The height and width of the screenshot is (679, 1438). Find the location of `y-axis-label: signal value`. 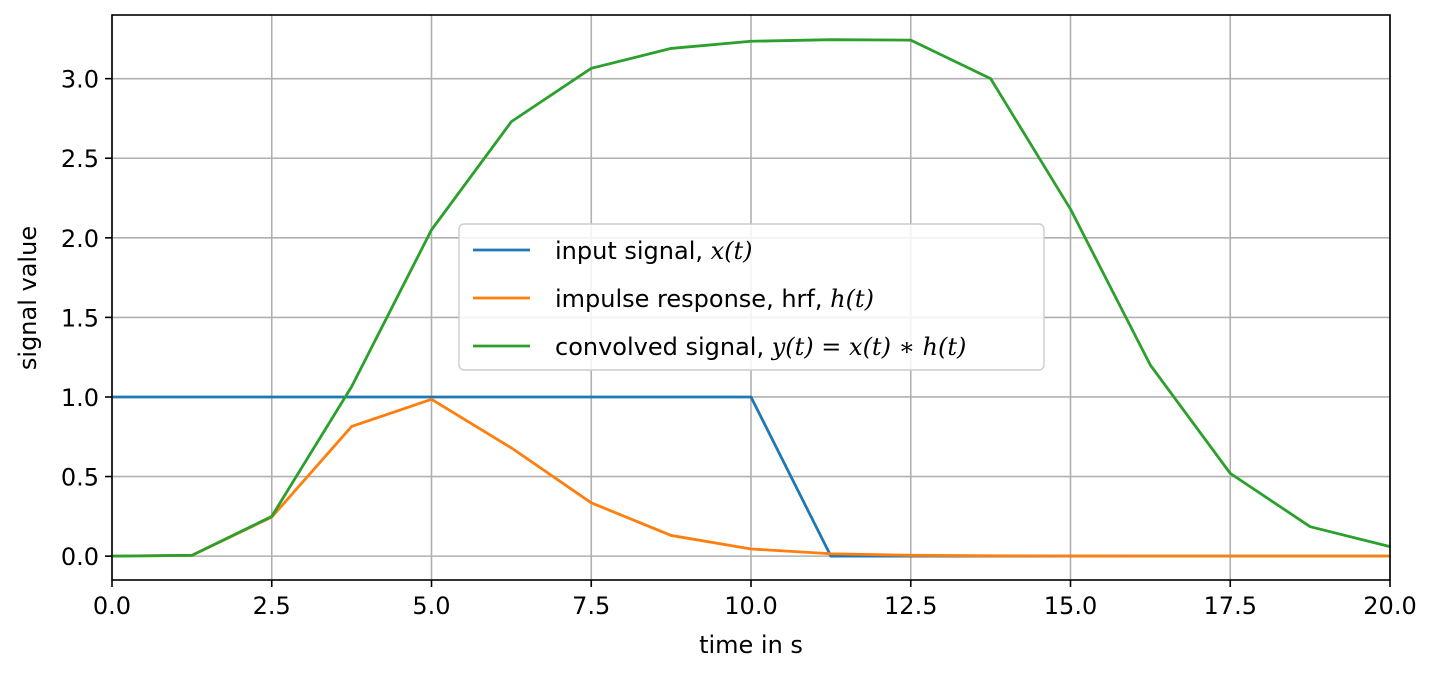

y-axis-label: signal value is located at coordinates (28, 298).